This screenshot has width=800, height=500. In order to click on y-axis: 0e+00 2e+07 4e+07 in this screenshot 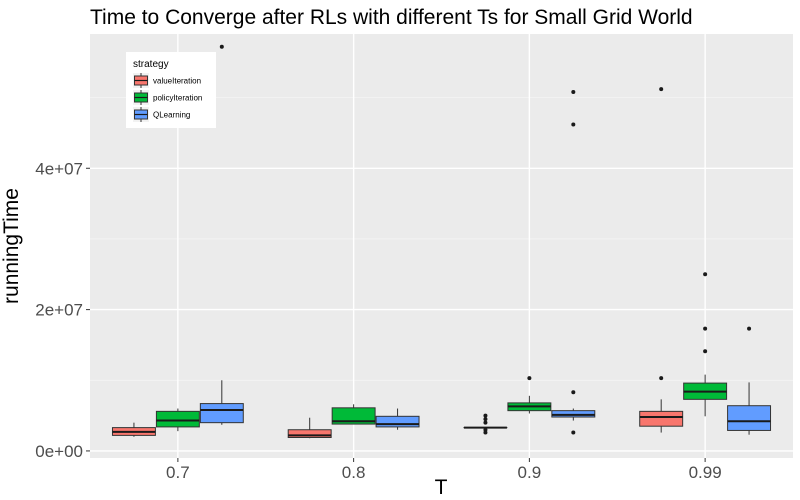, I will do `click(62, 310)`.